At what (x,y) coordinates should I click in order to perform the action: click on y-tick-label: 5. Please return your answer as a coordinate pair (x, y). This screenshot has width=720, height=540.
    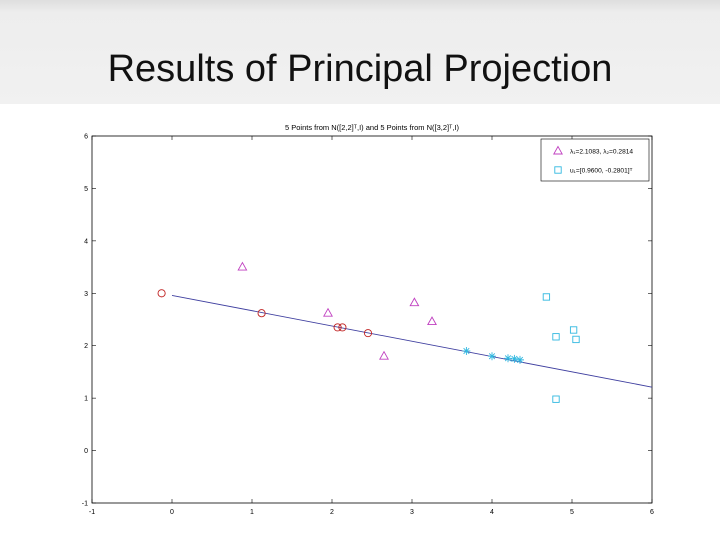
    Looking at the image, I should click on (86, 189).